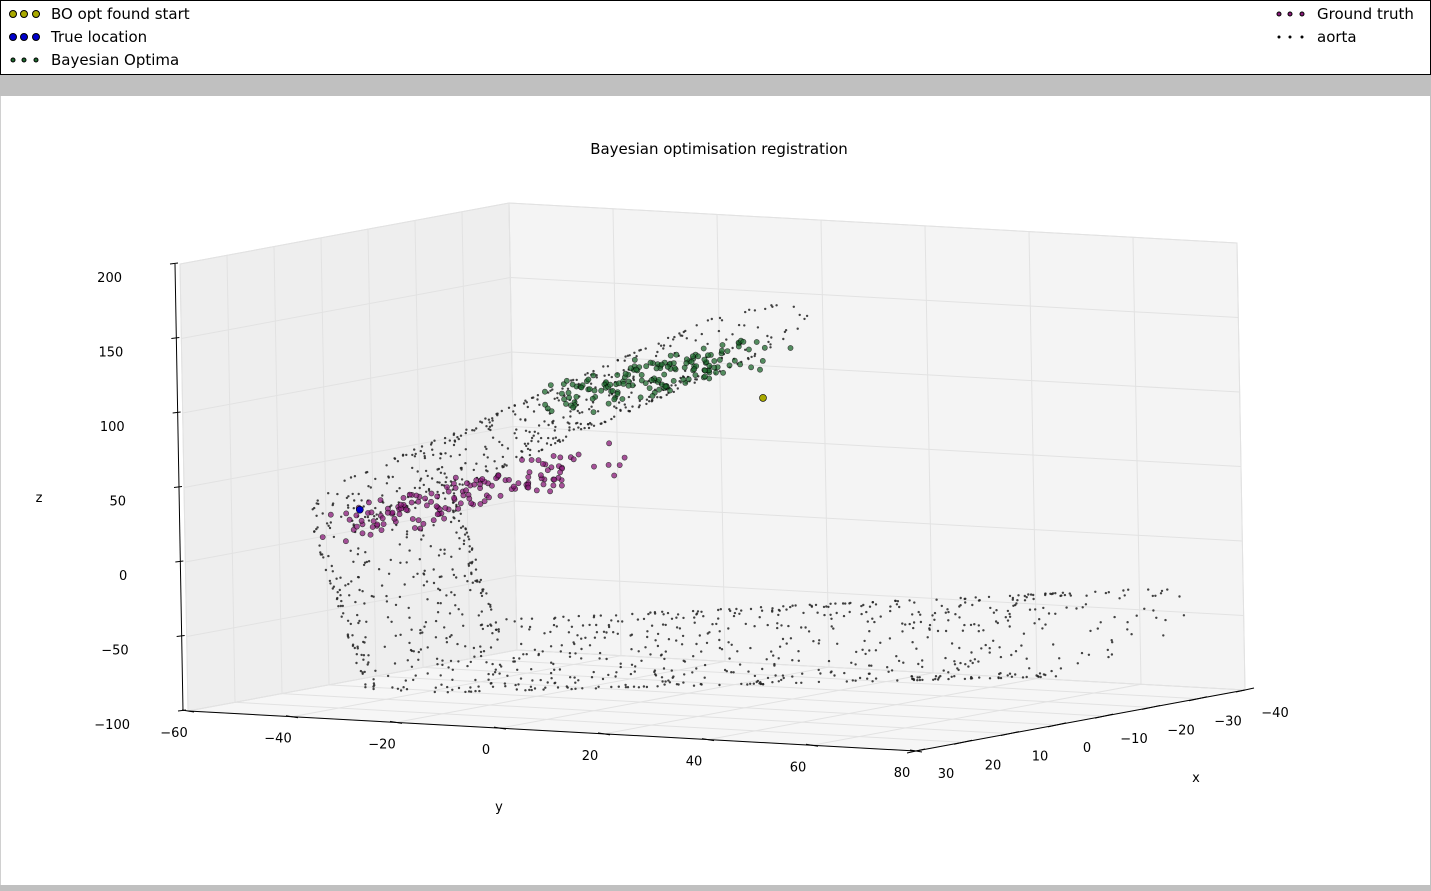 The width and height of the screenshot is (1431, 891). What do you see at coordinates (1133, 739) in the screenshot?
I see `x-tick-label: −10` at bounding box center [1133, 739].